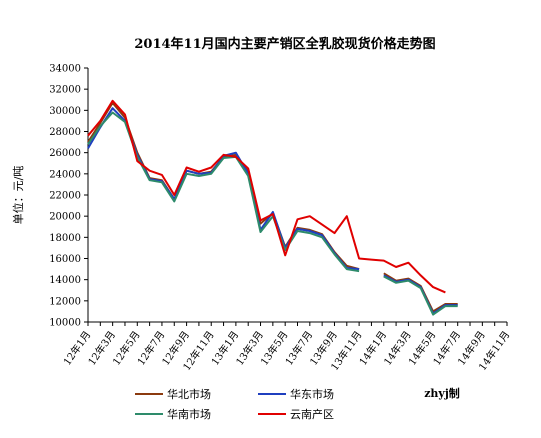 The height and width of the screenshot is (438, 541). What do you see at coordinates (65, 153) in the screenshot?
I see `y-tick-label: 26000` at bounding box center [65, 153].